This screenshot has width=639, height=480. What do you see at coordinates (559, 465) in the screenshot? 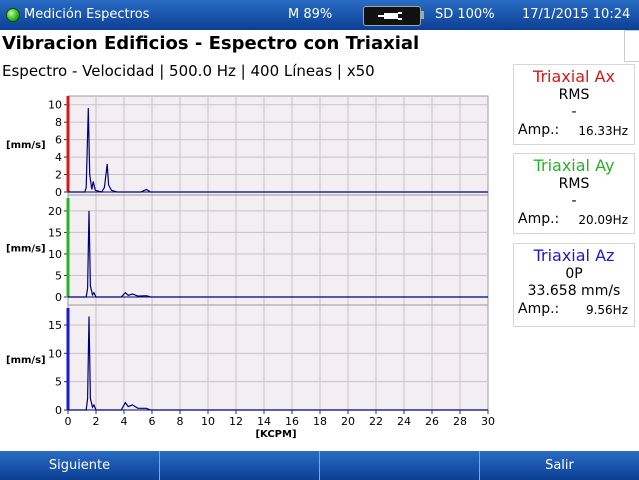
I see `exit-button: Salir` at bounding box center [559, 465].